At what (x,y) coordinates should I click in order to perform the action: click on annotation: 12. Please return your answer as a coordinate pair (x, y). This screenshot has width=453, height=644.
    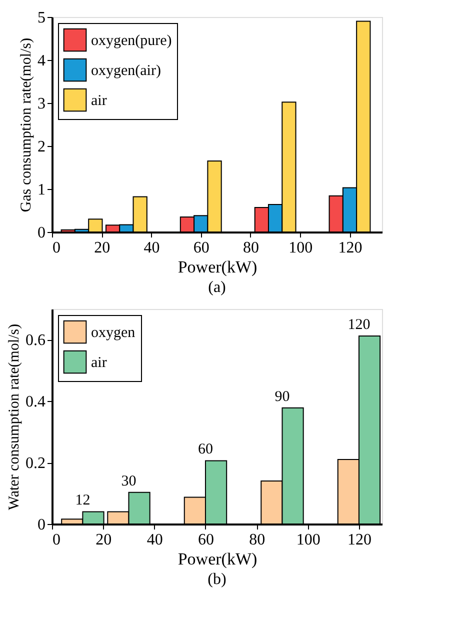
    Looking at the image, I should click on (82, 500).